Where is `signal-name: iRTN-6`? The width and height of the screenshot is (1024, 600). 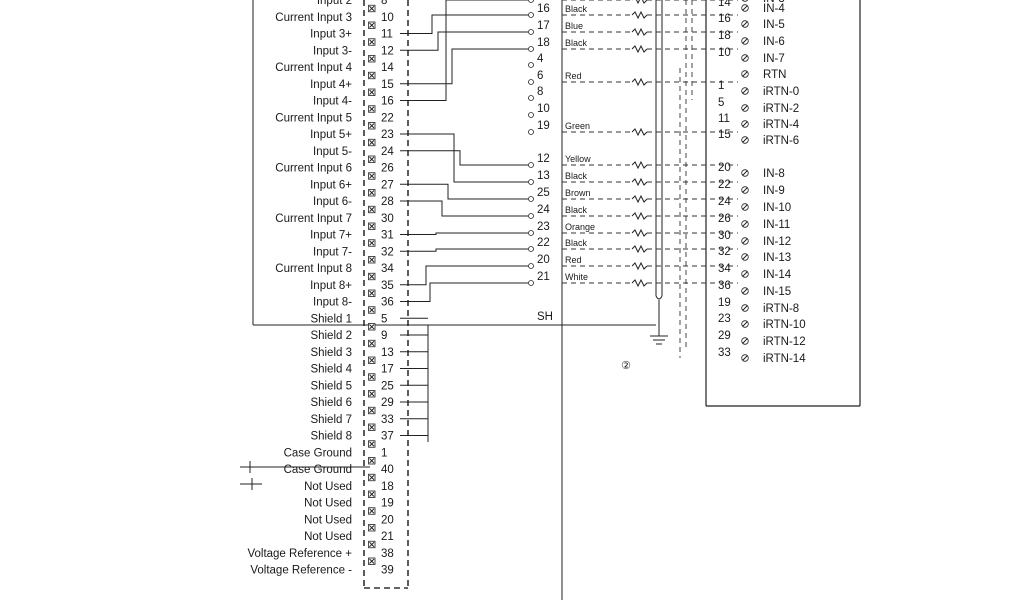 signal-name: iRTN-6 is located at coordinates (781, 141).